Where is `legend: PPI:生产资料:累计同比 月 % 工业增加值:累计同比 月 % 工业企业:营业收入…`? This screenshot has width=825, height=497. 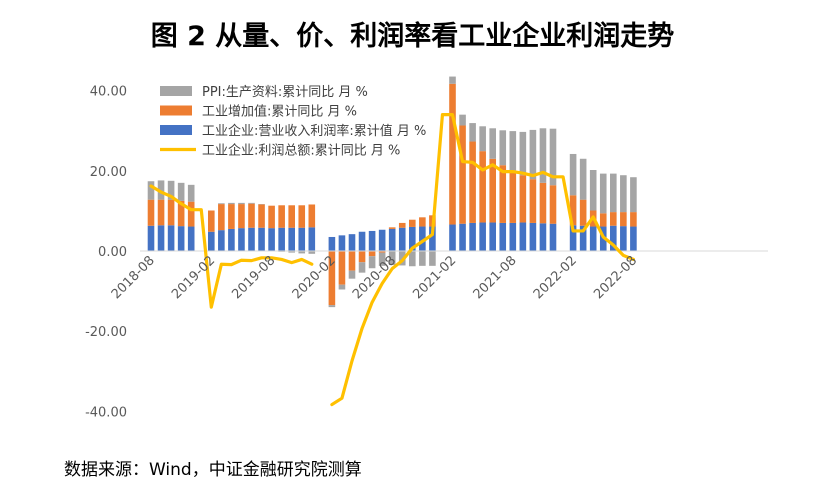 legend: PPI:生产资料:累计同比 月 % 工业增加值:累计同比 月 % 工业企业:营业收入… is located at coordinates (293, 122).